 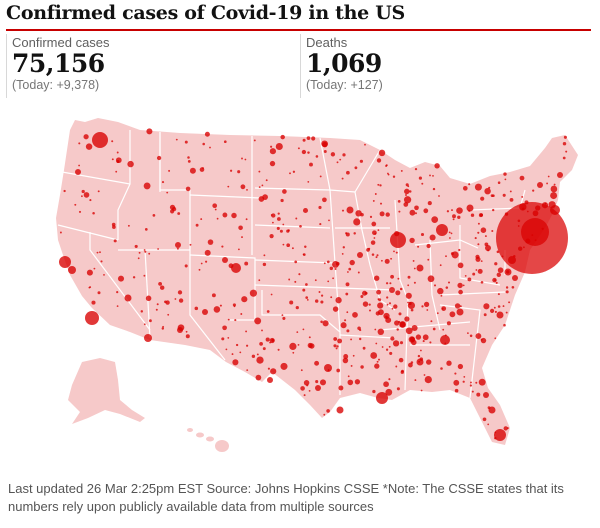 I want to click on detroit-bubble, so click(x=442, y=230).